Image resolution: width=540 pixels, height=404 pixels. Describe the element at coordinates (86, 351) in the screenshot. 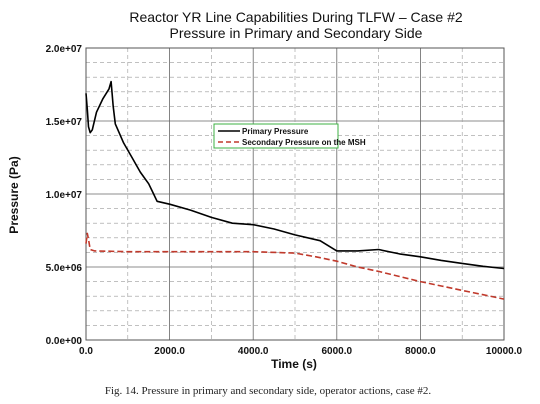

I see `x-tick-label: 0.0` at that location.